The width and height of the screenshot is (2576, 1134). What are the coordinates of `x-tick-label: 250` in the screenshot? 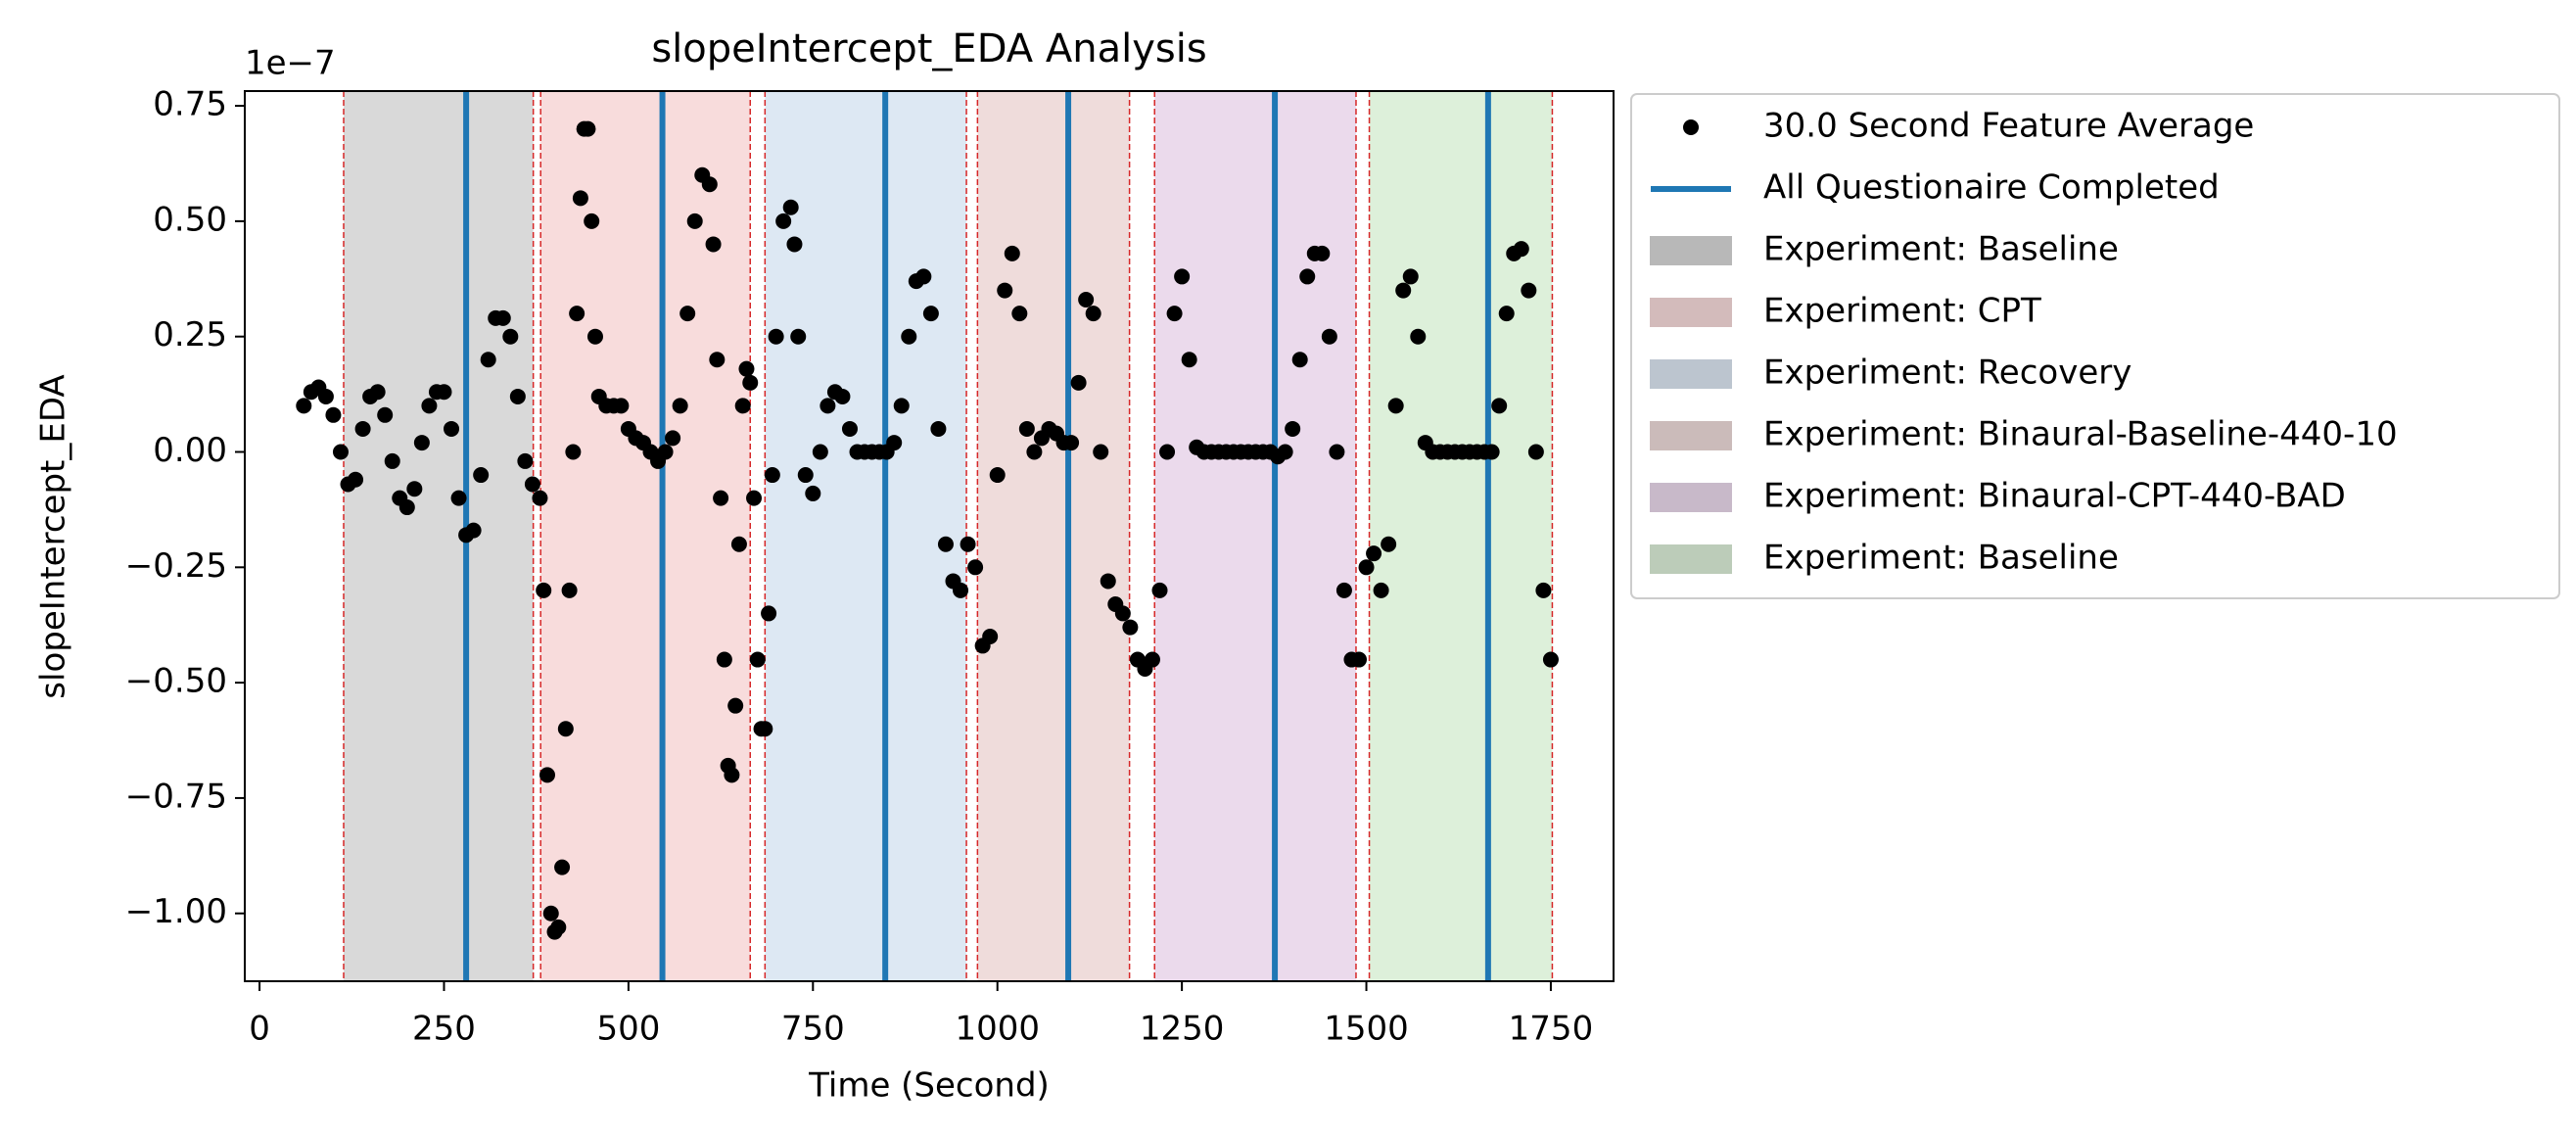 It's located at (444, 1029).